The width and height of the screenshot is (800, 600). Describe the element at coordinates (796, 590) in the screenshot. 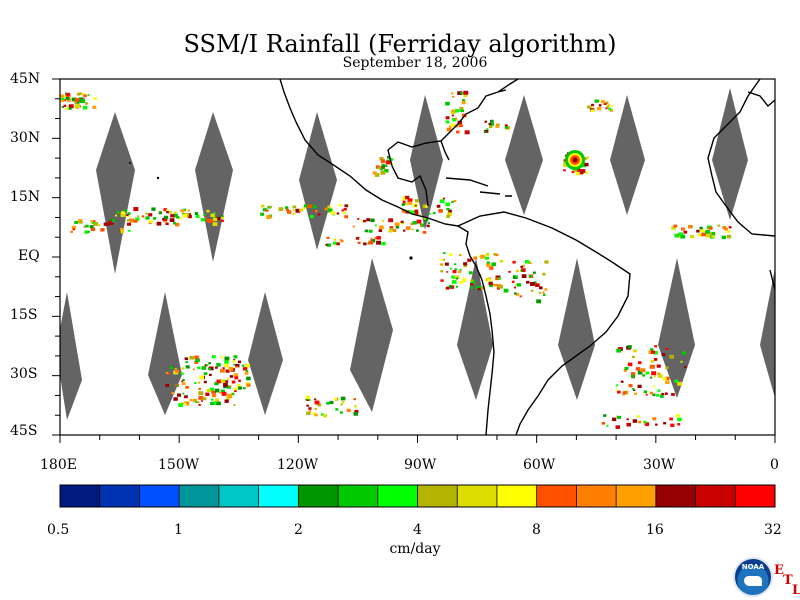

I see `etl-letter-l: L` at that location.